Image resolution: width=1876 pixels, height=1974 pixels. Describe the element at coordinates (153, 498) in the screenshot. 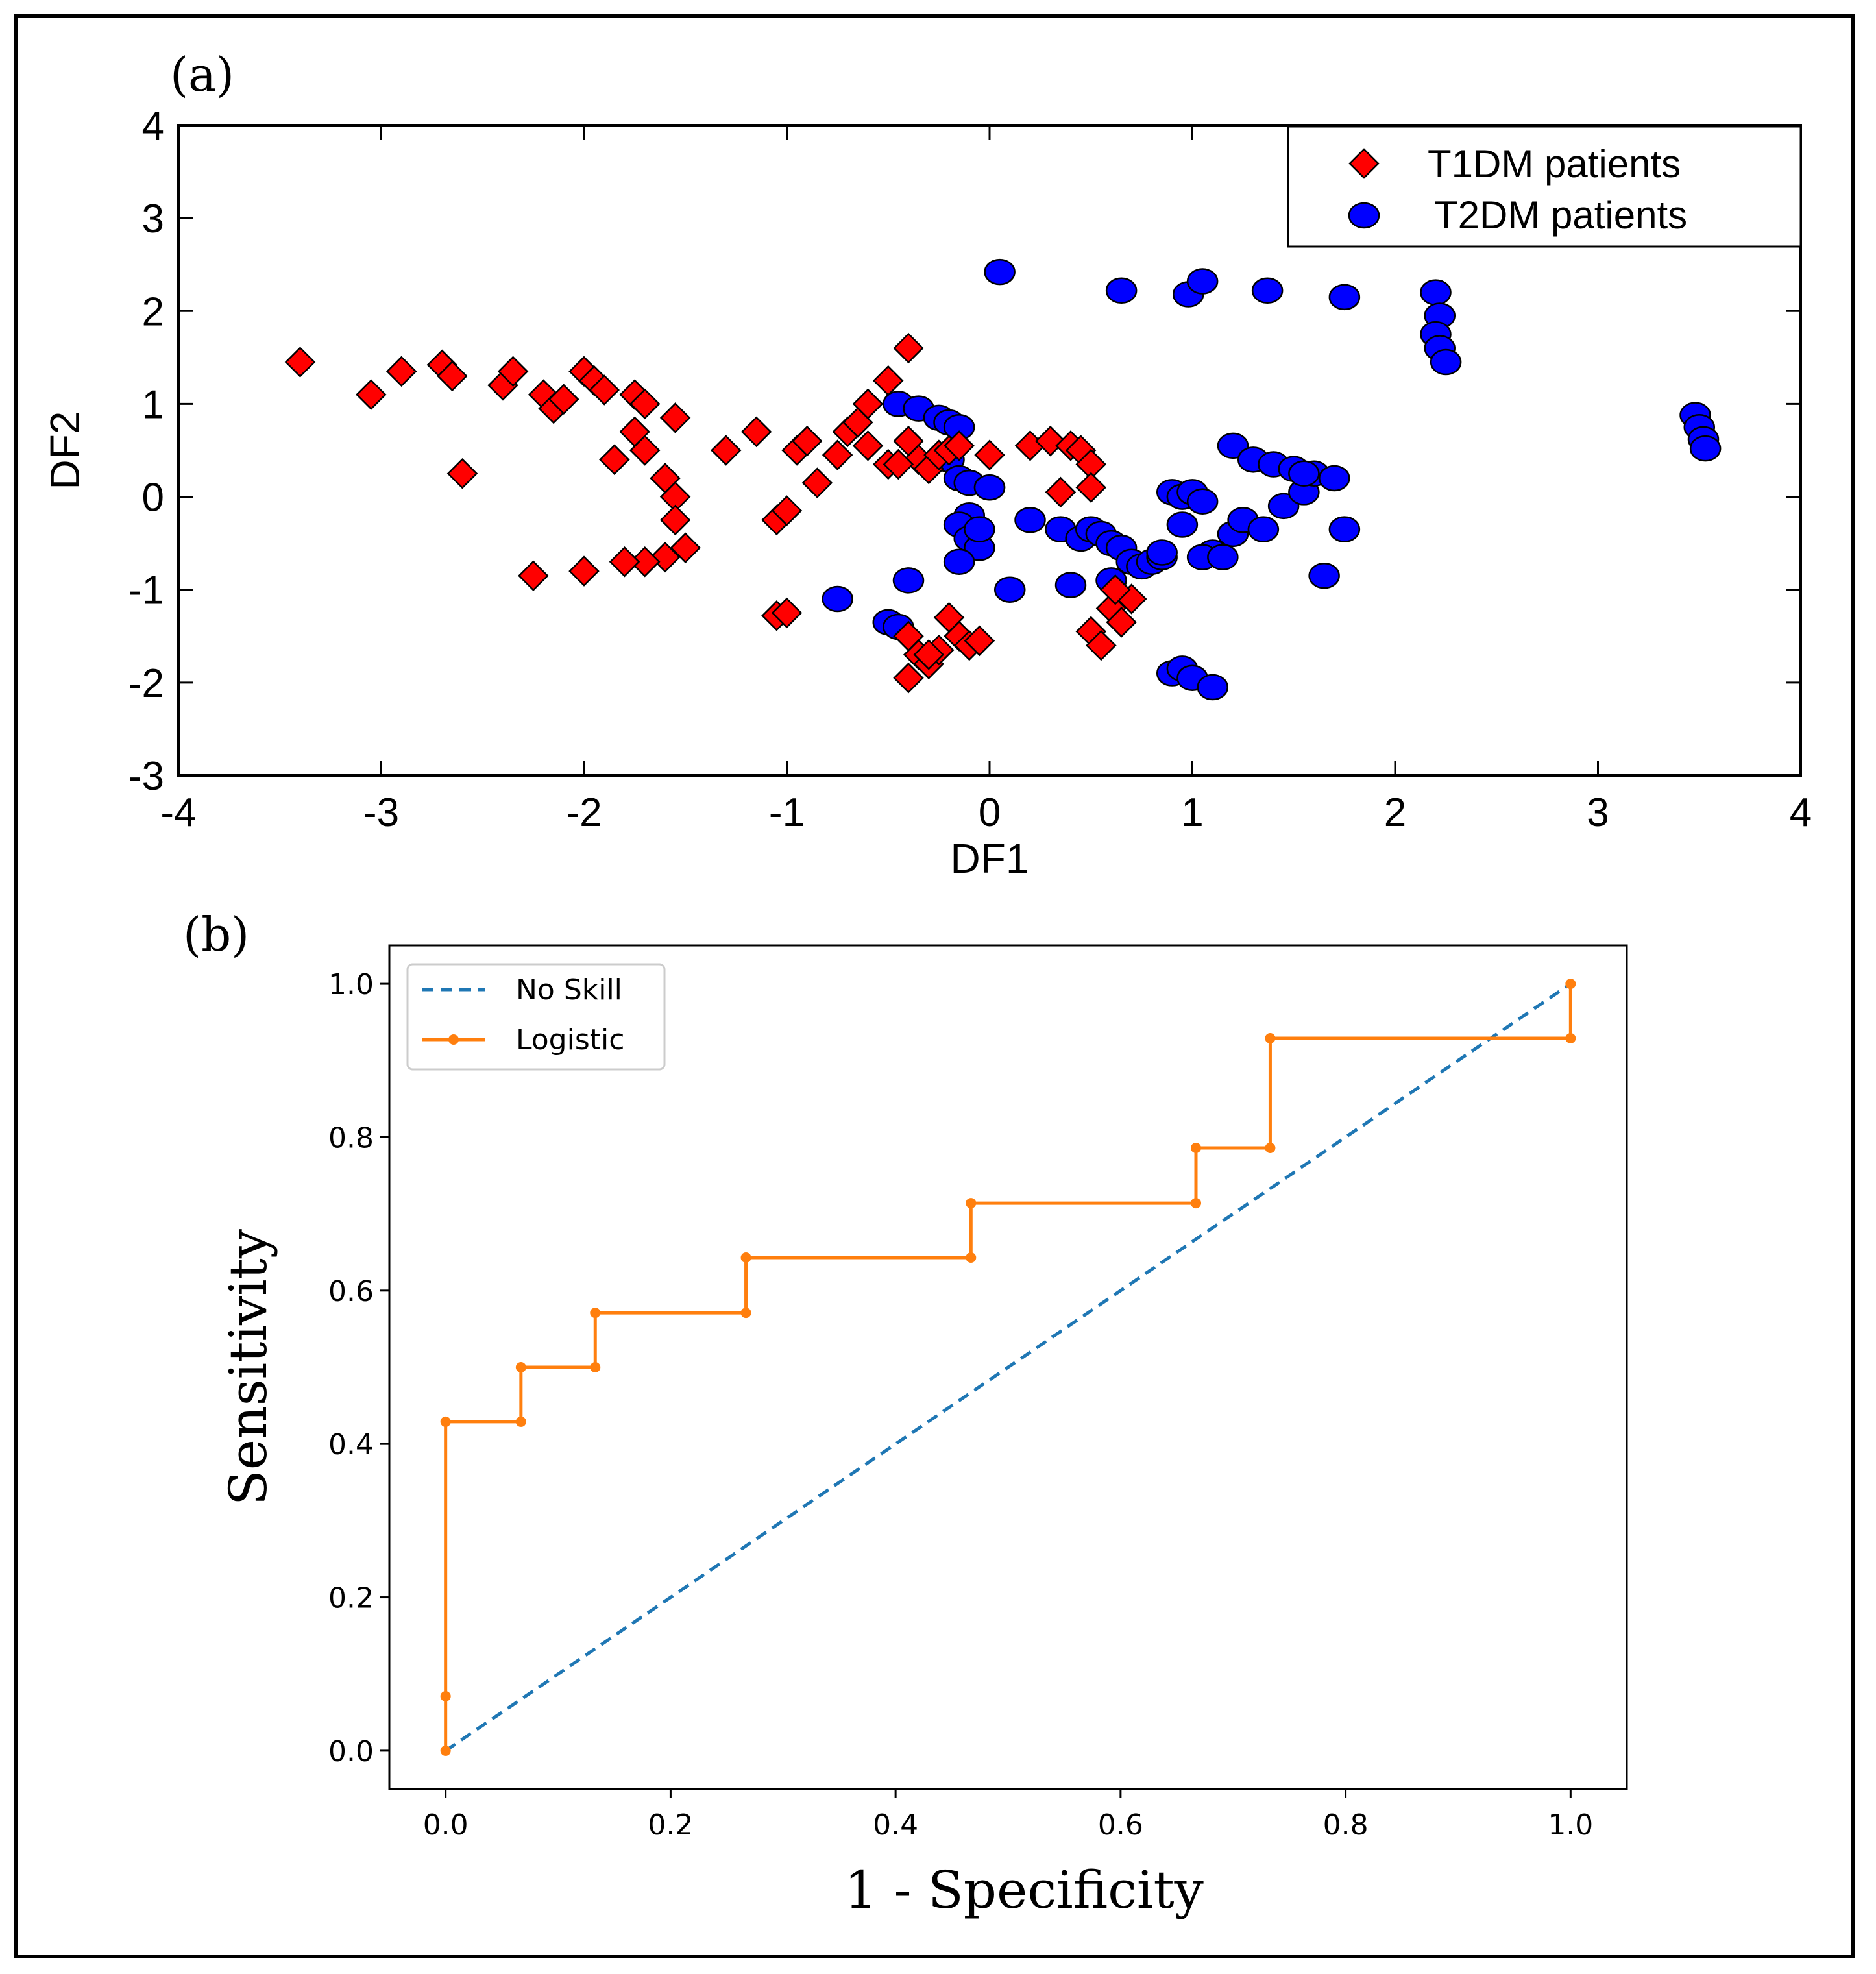

I see `y-tick-label: 0` at that location.